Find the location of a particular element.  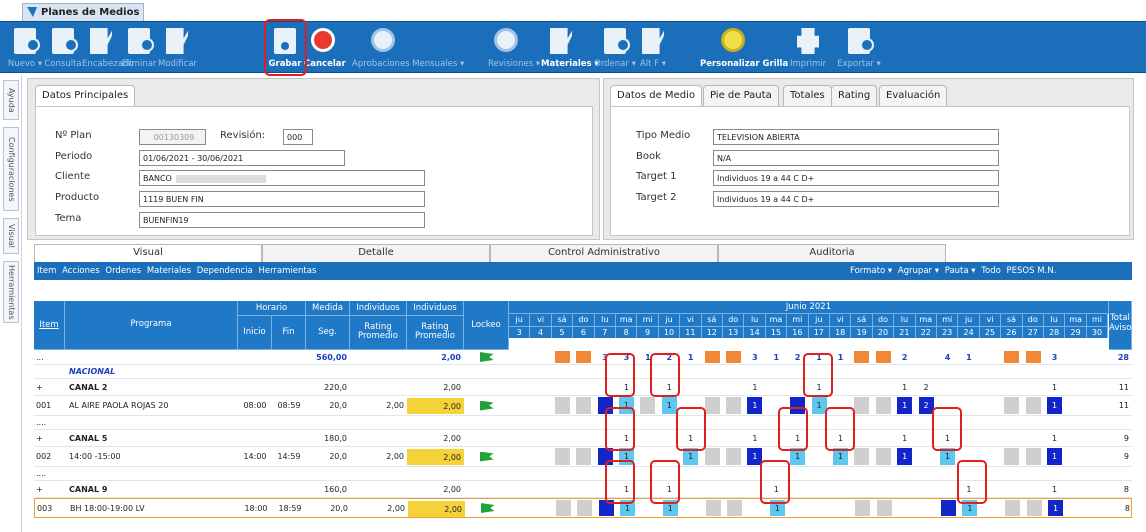

table-row: + CANAL 2 220,0 2,00 1 1 1 1 1 2 1 11 is located at coordinates (583, 387).